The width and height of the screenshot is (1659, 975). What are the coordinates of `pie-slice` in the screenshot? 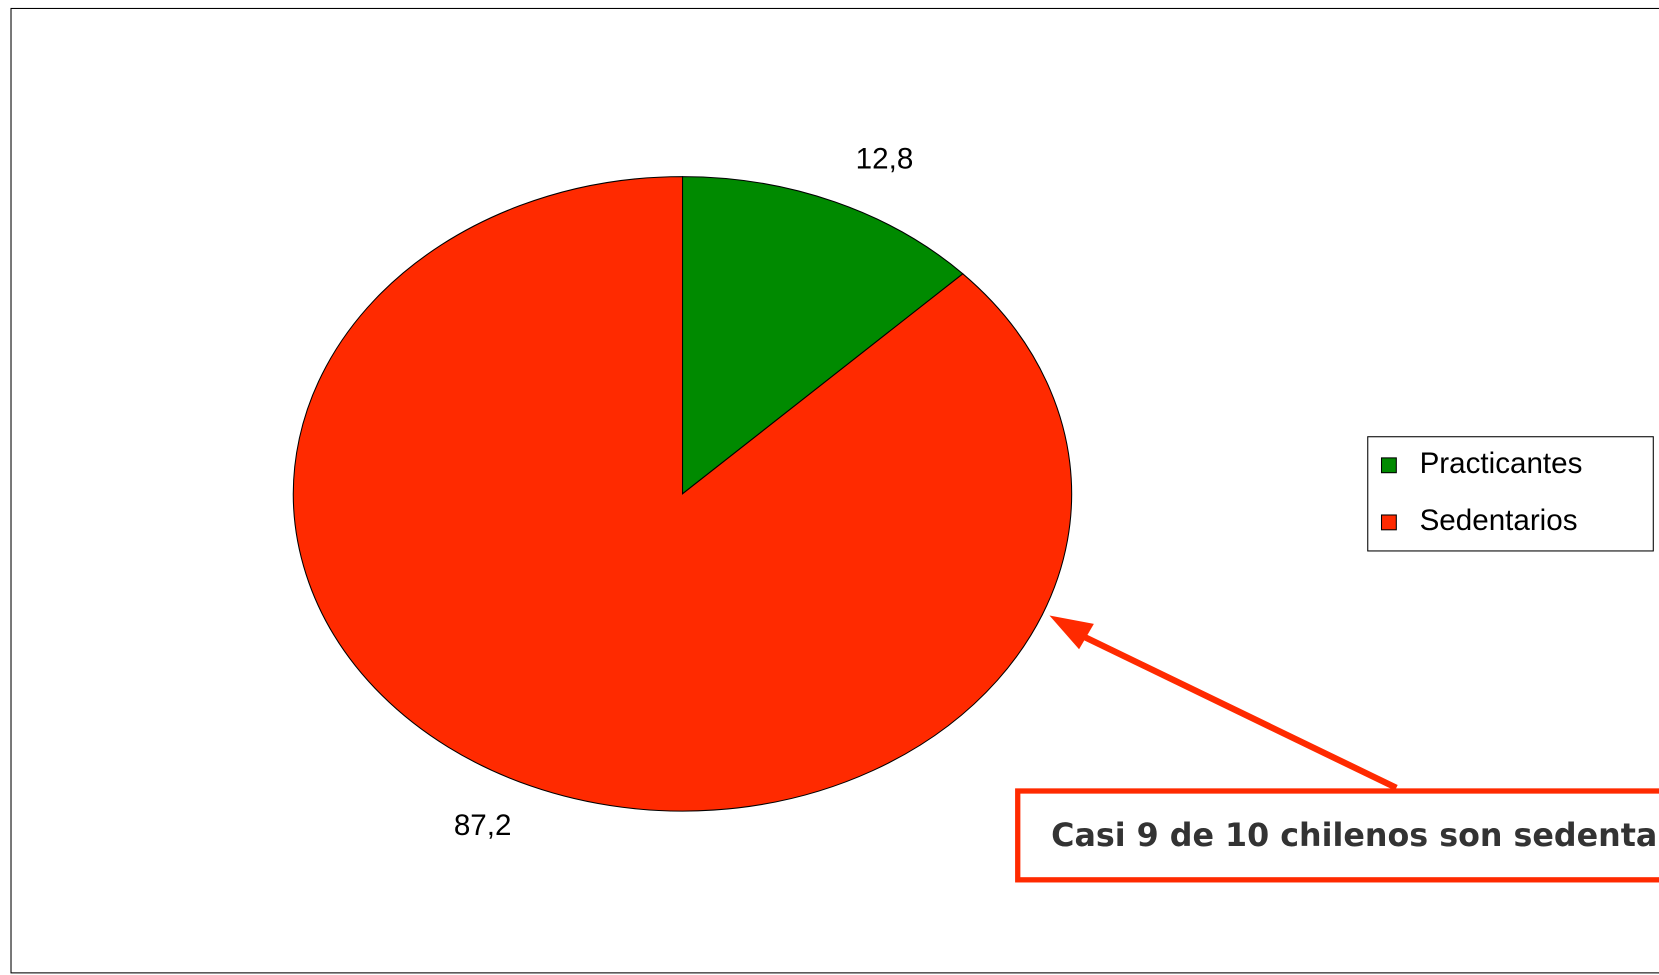 It's located at (822, 335).